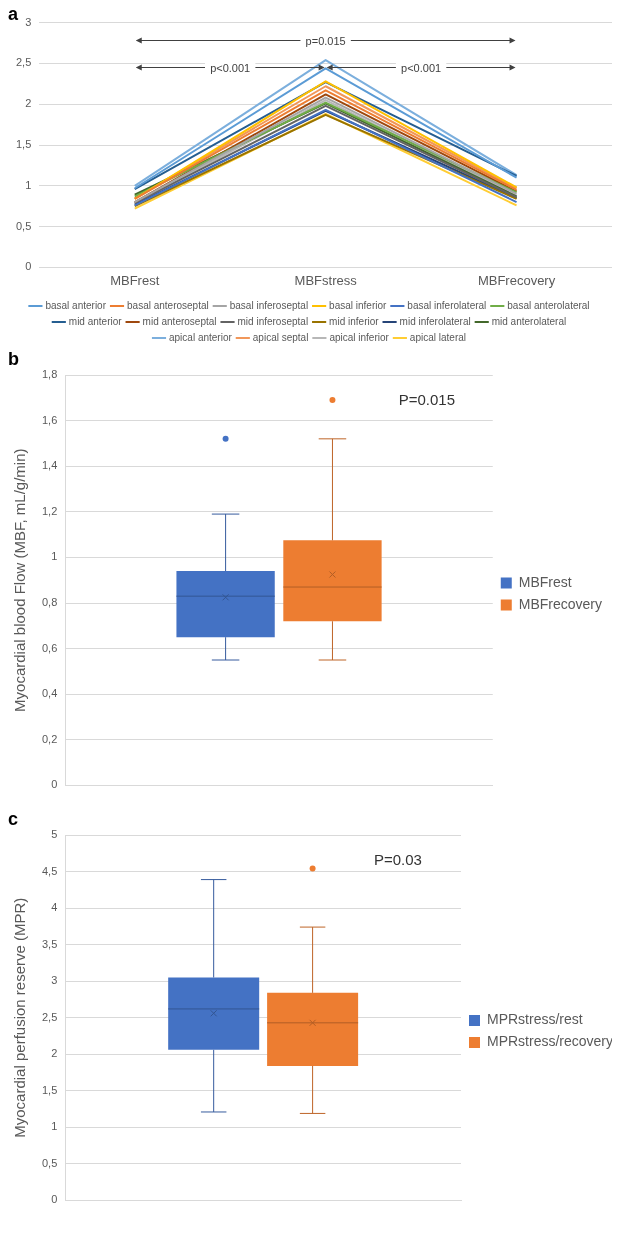  I want to click on y-tick-label: 1,6, so click(49, 419).